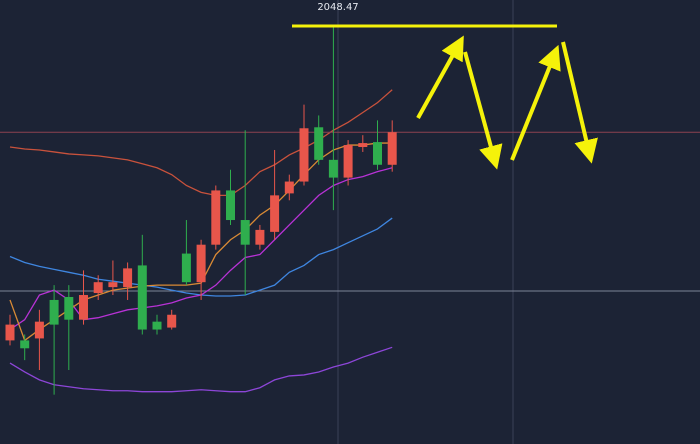  Describe the element at coordinates (337, 7) in the screenshot. I see `high-label: 2048.47` at that location.